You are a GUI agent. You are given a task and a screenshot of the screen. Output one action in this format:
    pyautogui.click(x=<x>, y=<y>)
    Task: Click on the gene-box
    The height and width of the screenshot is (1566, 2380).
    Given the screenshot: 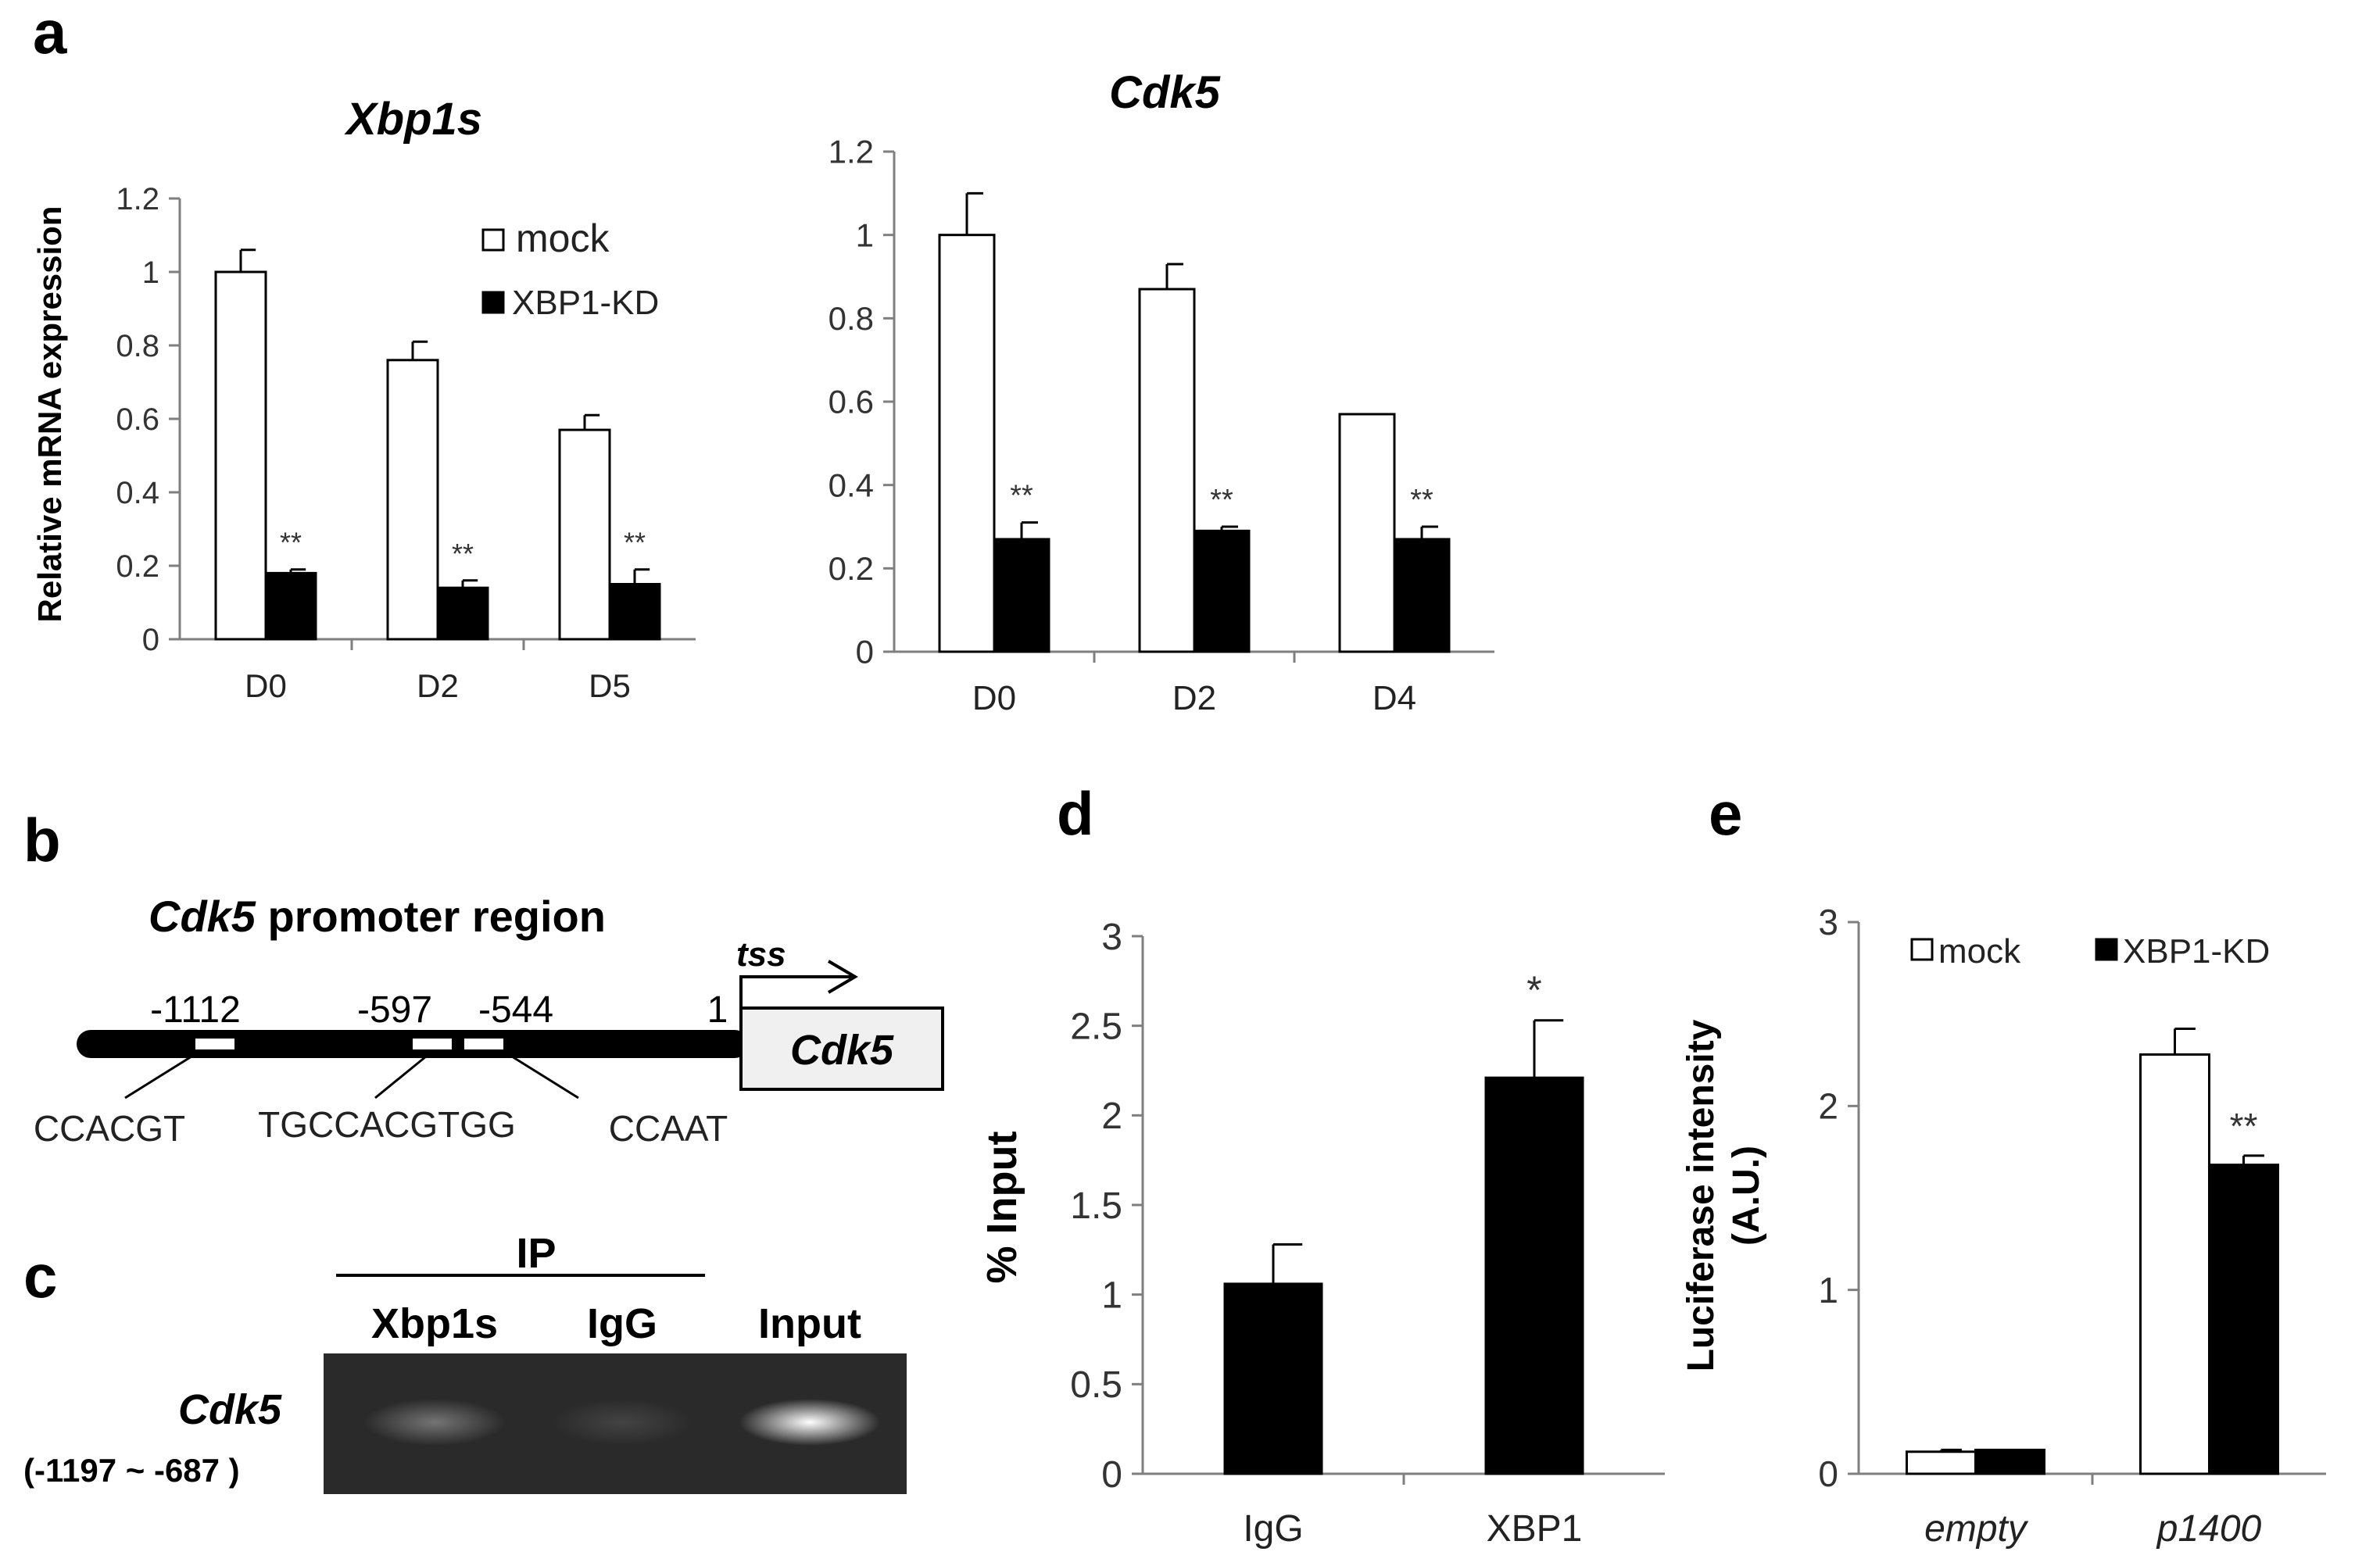 What is the action you would take?
    pyautogui.click(x=841, y=1048)
    